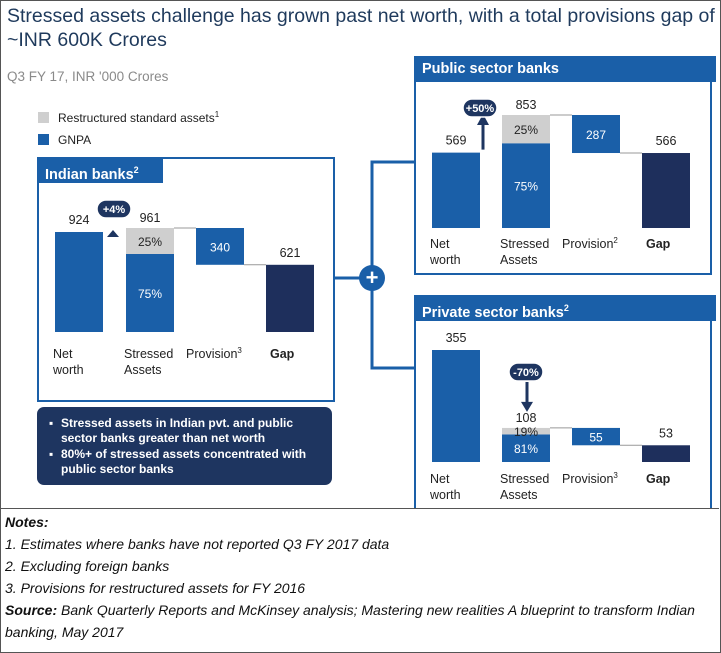 The image size is (721, 653). What do you see at coordinates (79, 282) in the screenshot?
I see `bar-net-worth-indian` at bounding box center [79, 282].